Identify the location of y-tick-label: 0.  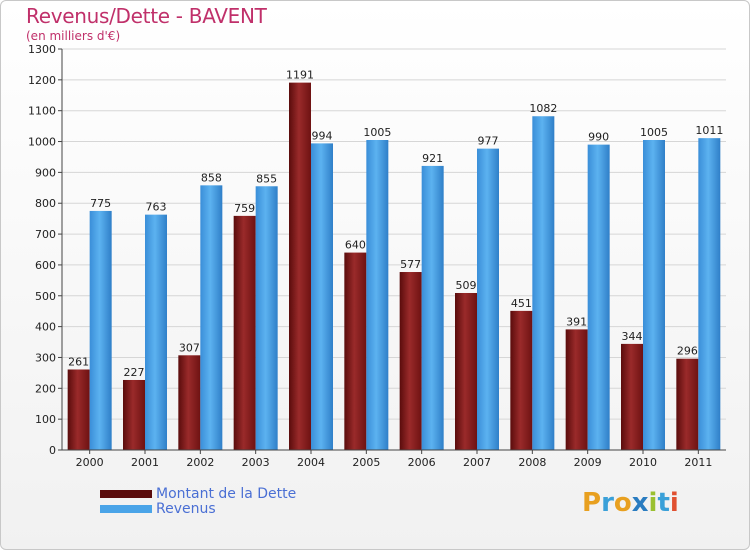
(52, 450).